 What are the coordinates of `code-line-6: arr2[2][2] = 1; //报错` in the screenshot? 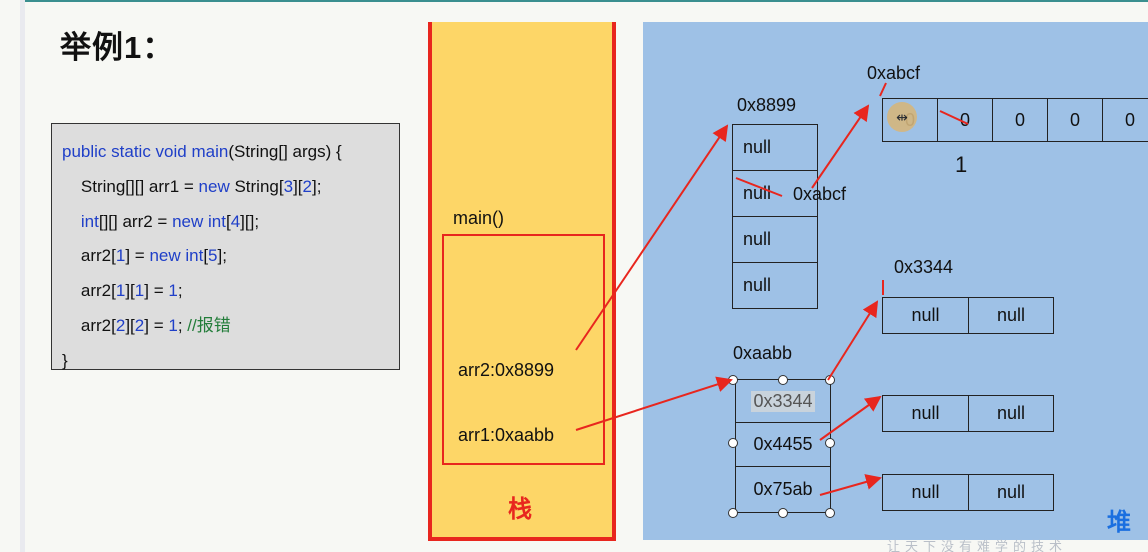 It's located at (146, 325).